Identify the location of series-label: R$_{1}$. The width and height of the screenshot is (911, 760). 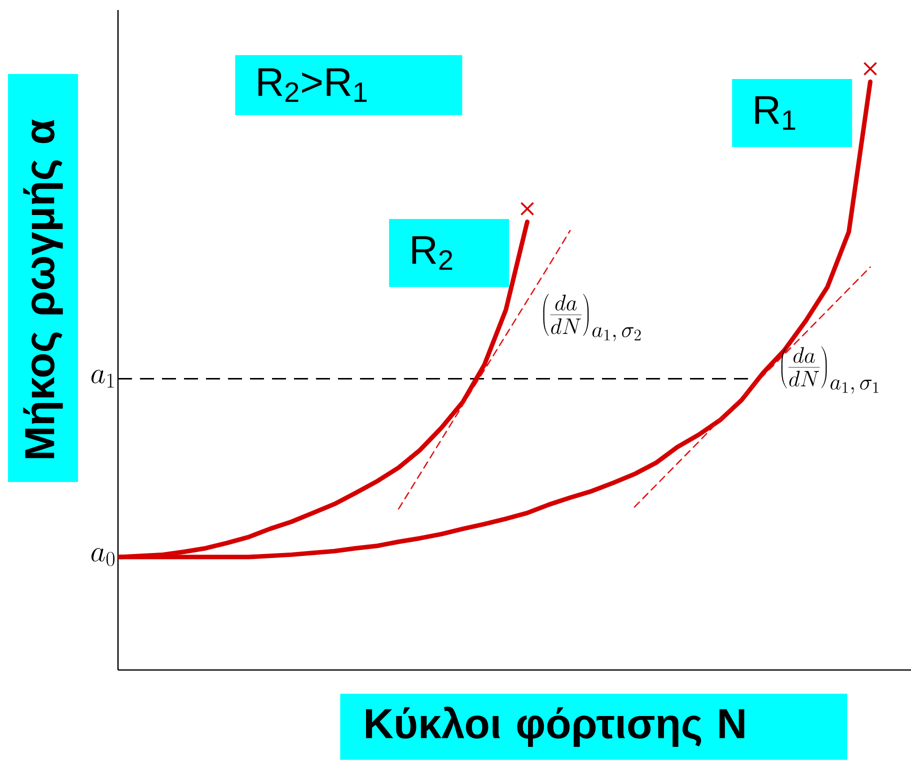
(775, 113).